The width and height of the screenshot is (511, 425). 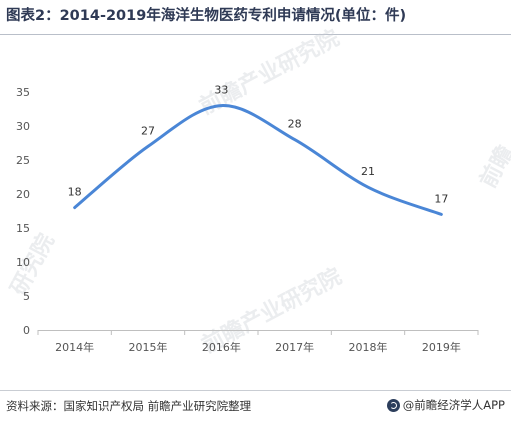 I want to click on y-axis: 0 5 10 15 20 25 30 35, so click(x=23, y=211).